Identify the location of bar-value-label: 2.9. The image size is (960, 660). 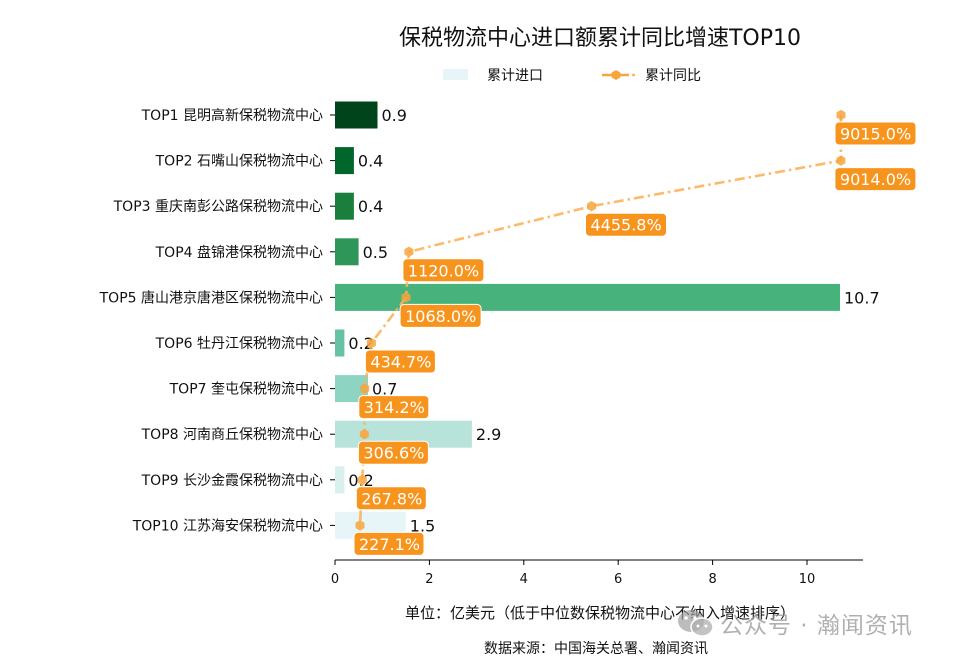
(488, 434).